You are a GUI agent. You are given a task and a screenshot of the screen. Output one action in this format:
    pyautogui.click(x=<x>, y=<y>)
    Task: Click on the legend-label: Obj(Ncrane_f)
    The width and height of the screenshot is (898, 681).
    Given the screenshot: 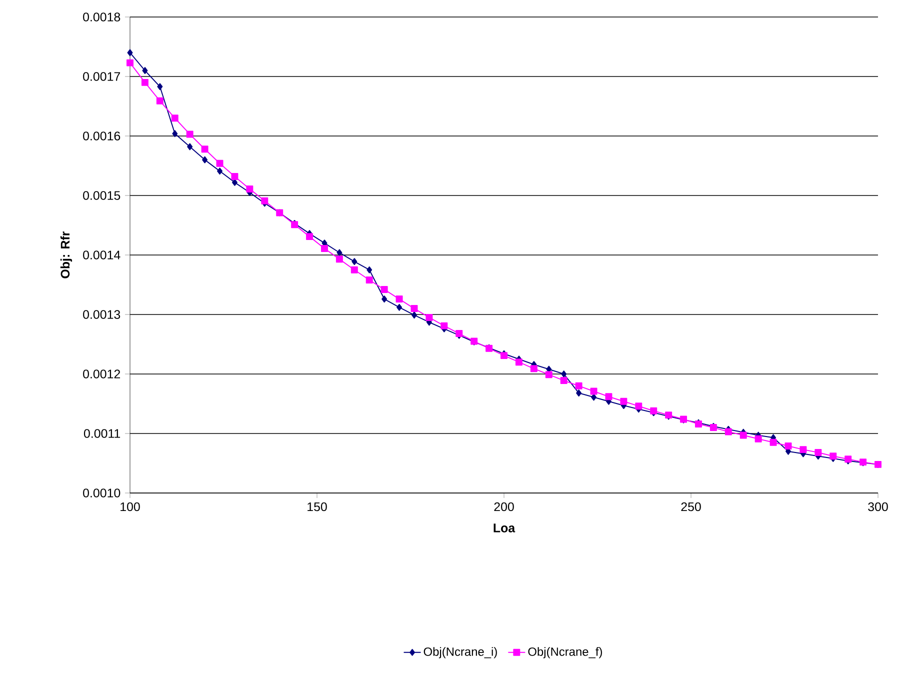 What is the action you would take?
    pyautogui.click(x=565, y=652)
    